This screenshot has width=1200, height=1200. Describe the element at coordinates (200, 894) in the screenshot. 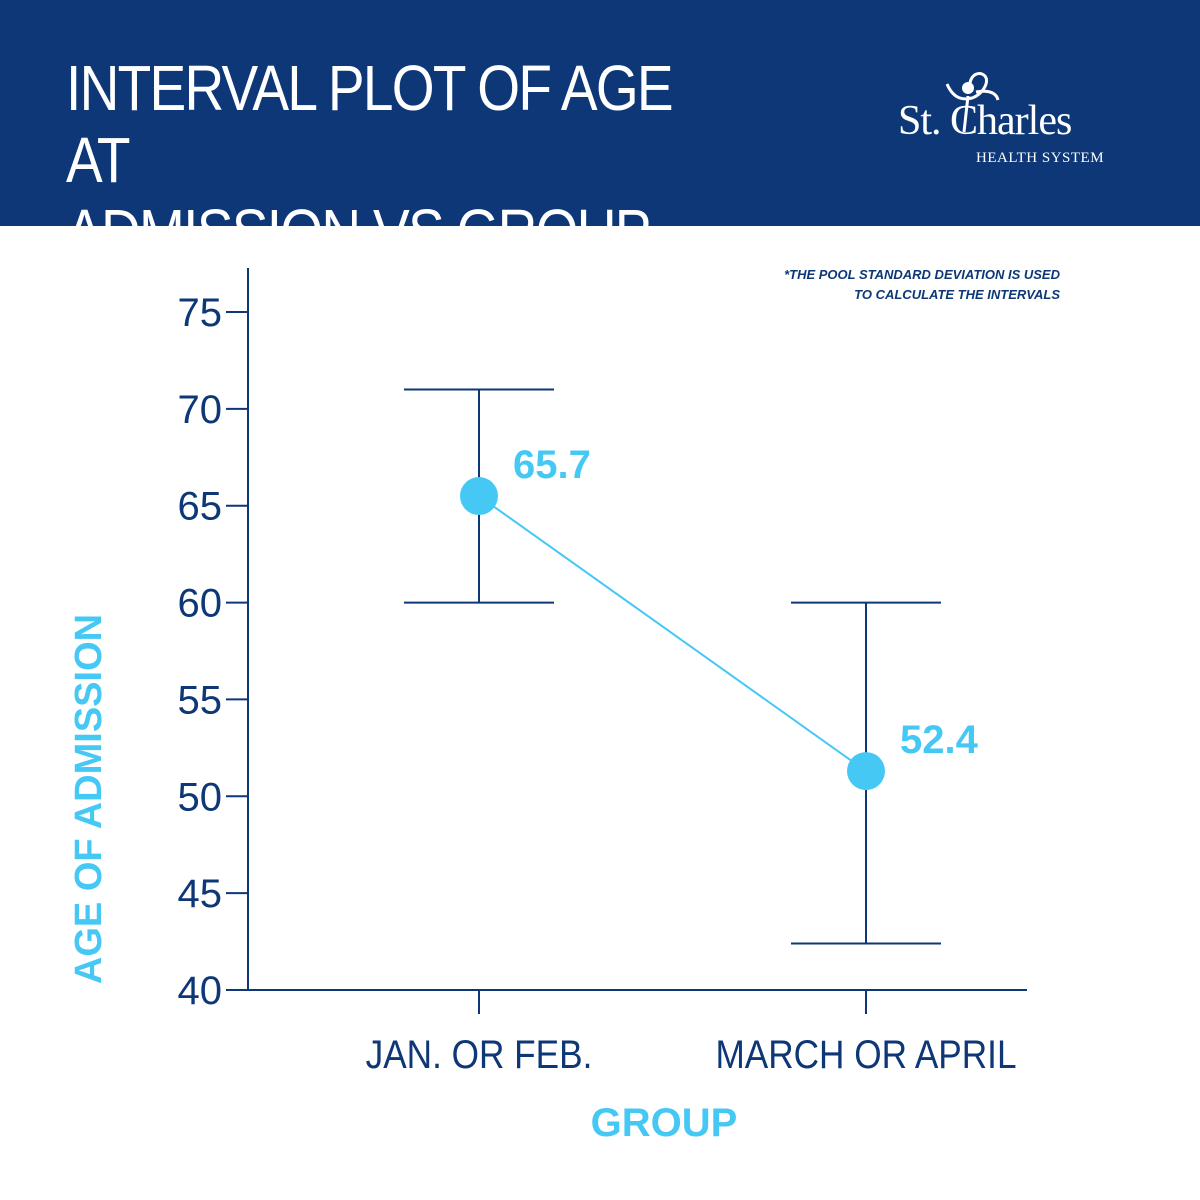

I see `y-tick-label: 45` at that location.